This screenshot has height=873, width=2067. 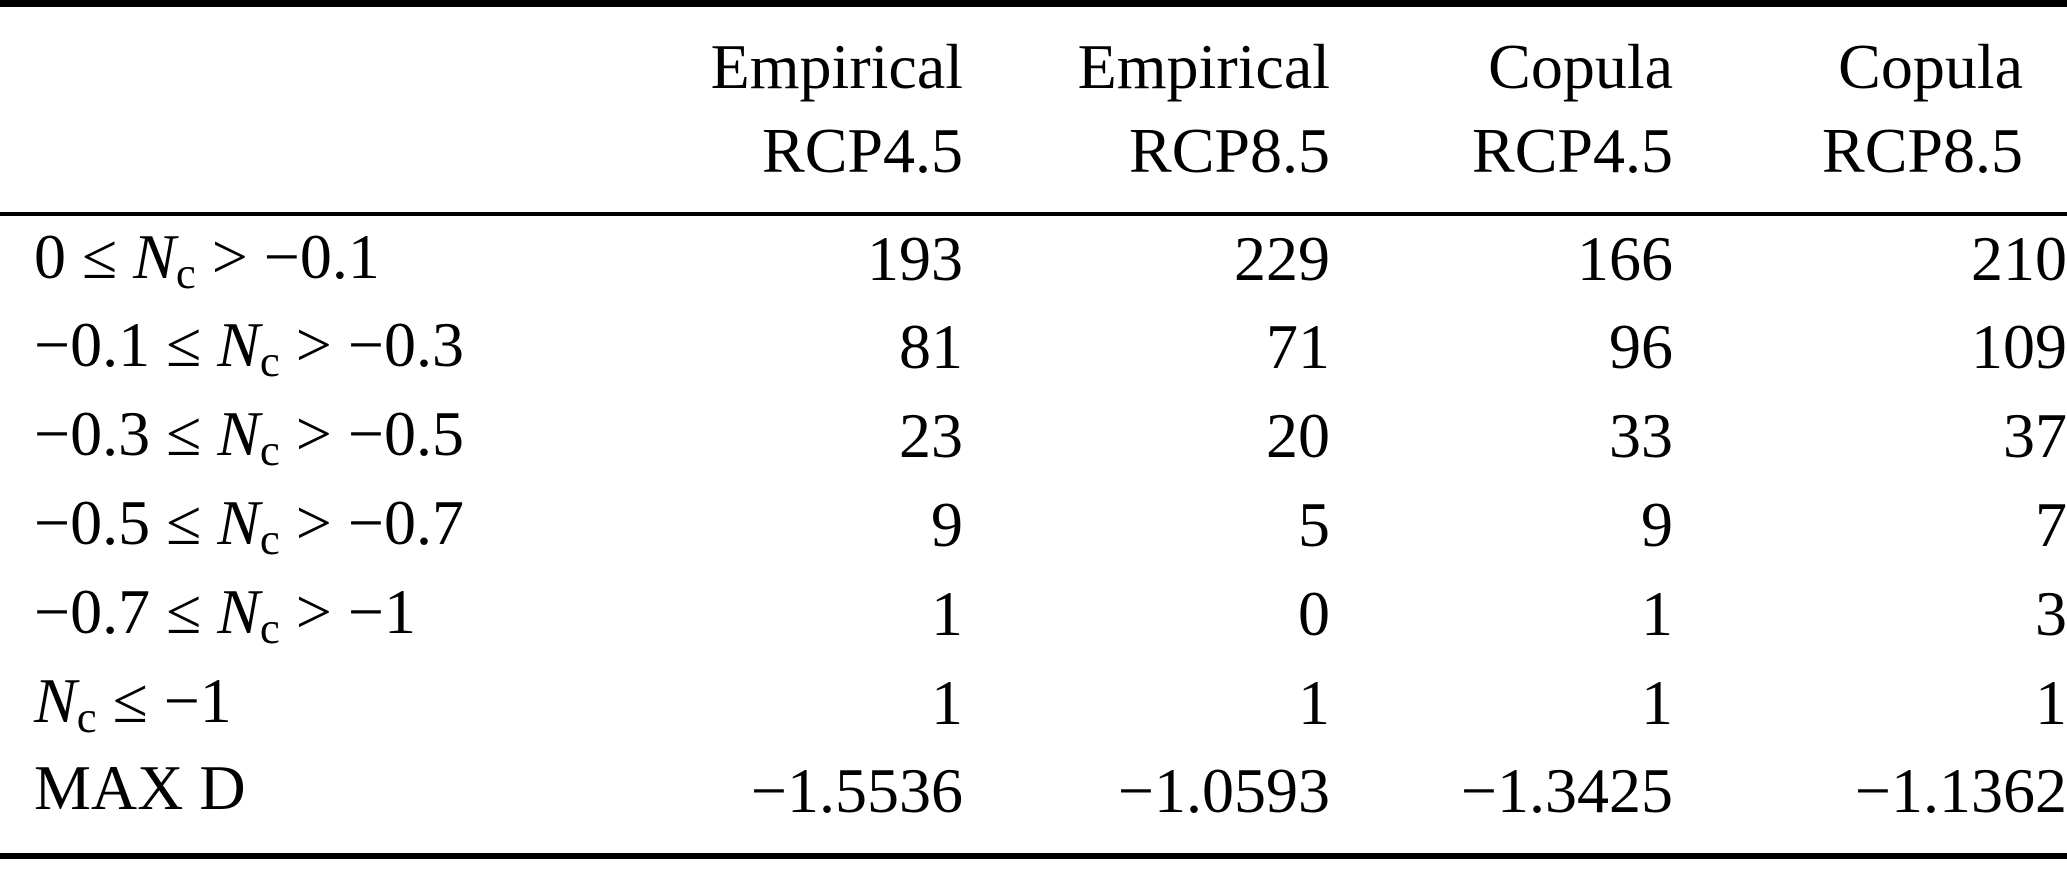 What do you see at coordinates (1033, 436) in the screenshot?
I see `table-row: −0.3 ≤ Nc > −0.5 23 20 33 37` at bounding box center [1033, 436].